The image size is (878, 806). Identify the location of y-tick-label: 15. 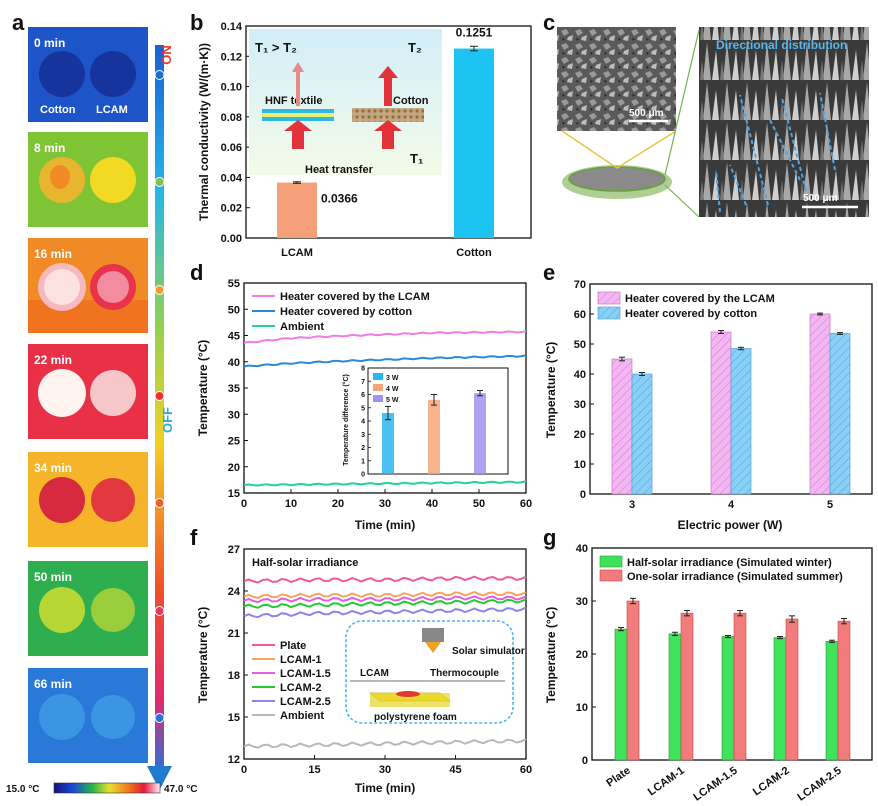
(234, 718).